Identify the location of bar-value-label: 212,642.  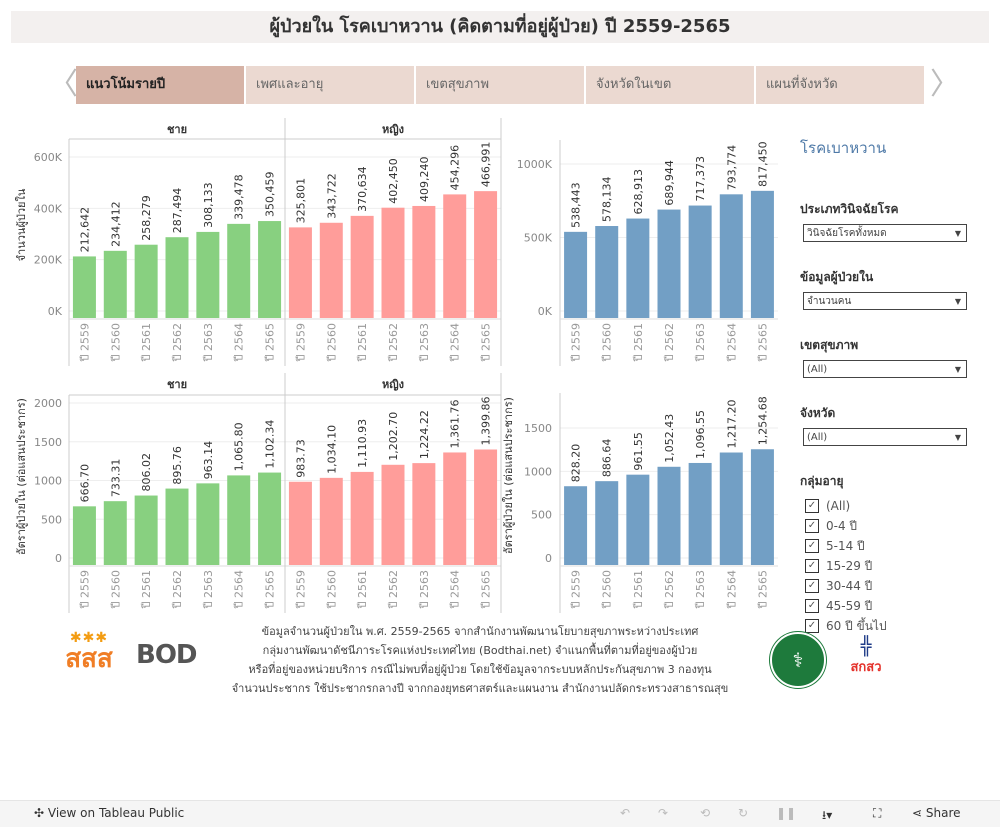
(84, 230).